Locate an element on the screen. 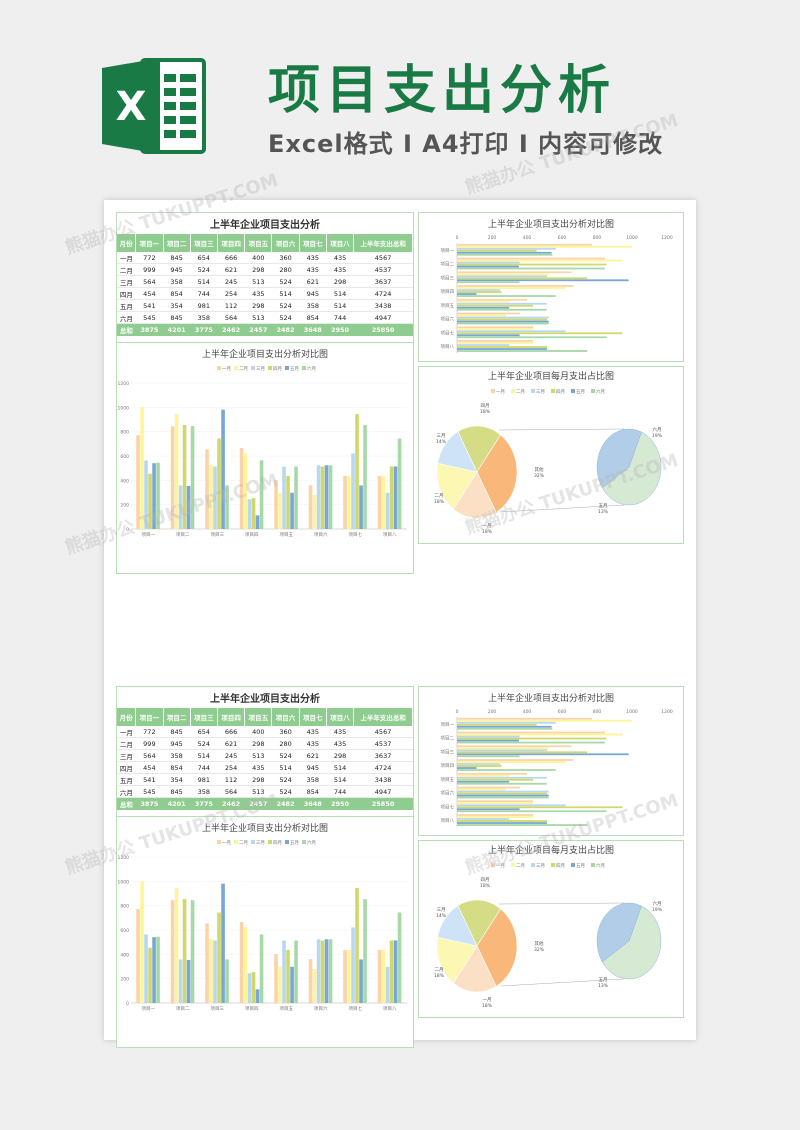 The height and width of the screenshot is (1130, 800). y-tick-label: 400 is located at coordinates (124, 481).